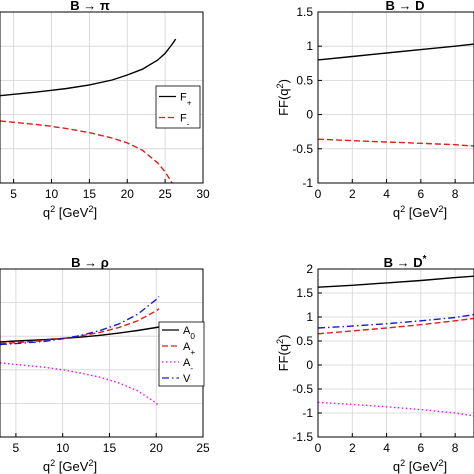  I want to click on legend-label: A-, so click(188, 365).